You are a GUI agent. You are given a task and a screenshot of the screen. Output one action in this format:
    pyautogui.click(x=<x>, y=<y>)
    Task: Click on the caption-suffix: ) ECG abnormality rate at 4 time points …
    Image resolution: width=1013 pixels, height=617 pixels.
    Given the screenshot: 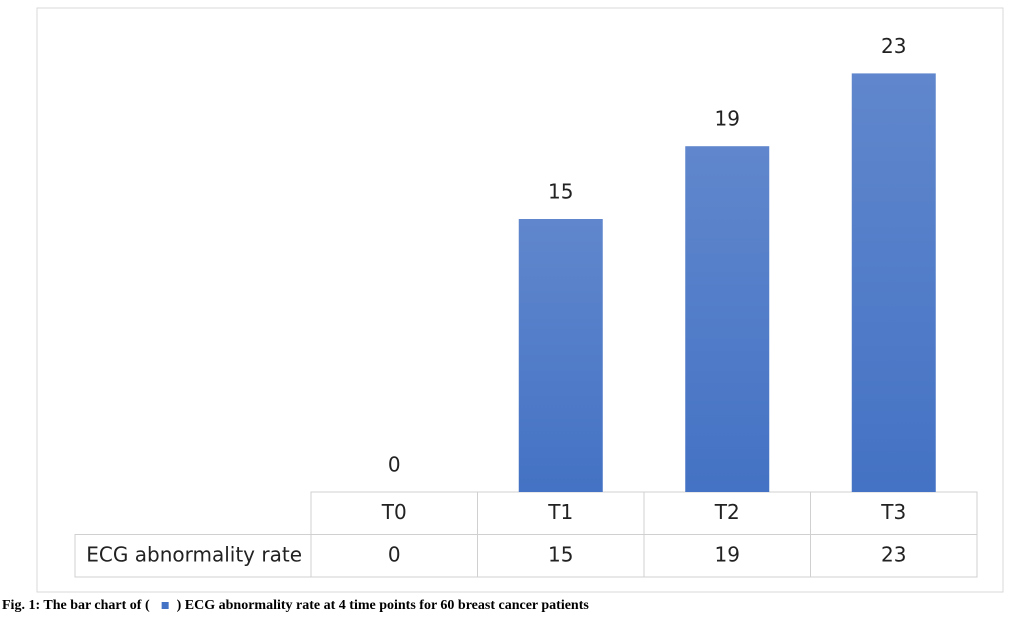 What is the action you would take?
    pyautogui.click(x=383, y=605)
    